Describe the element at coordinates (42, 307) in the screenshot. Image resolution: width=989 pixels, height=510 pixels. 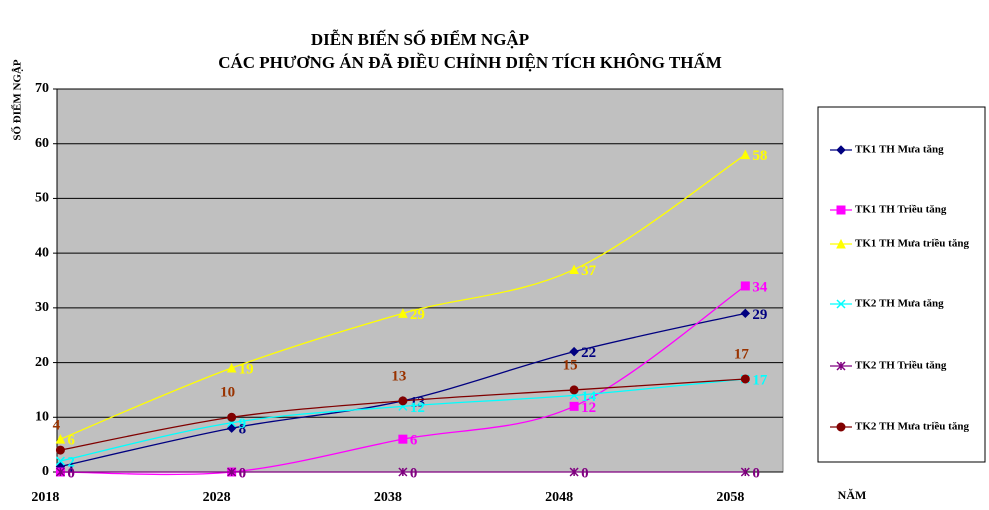
I see `y-tick-label: 30` at that location.